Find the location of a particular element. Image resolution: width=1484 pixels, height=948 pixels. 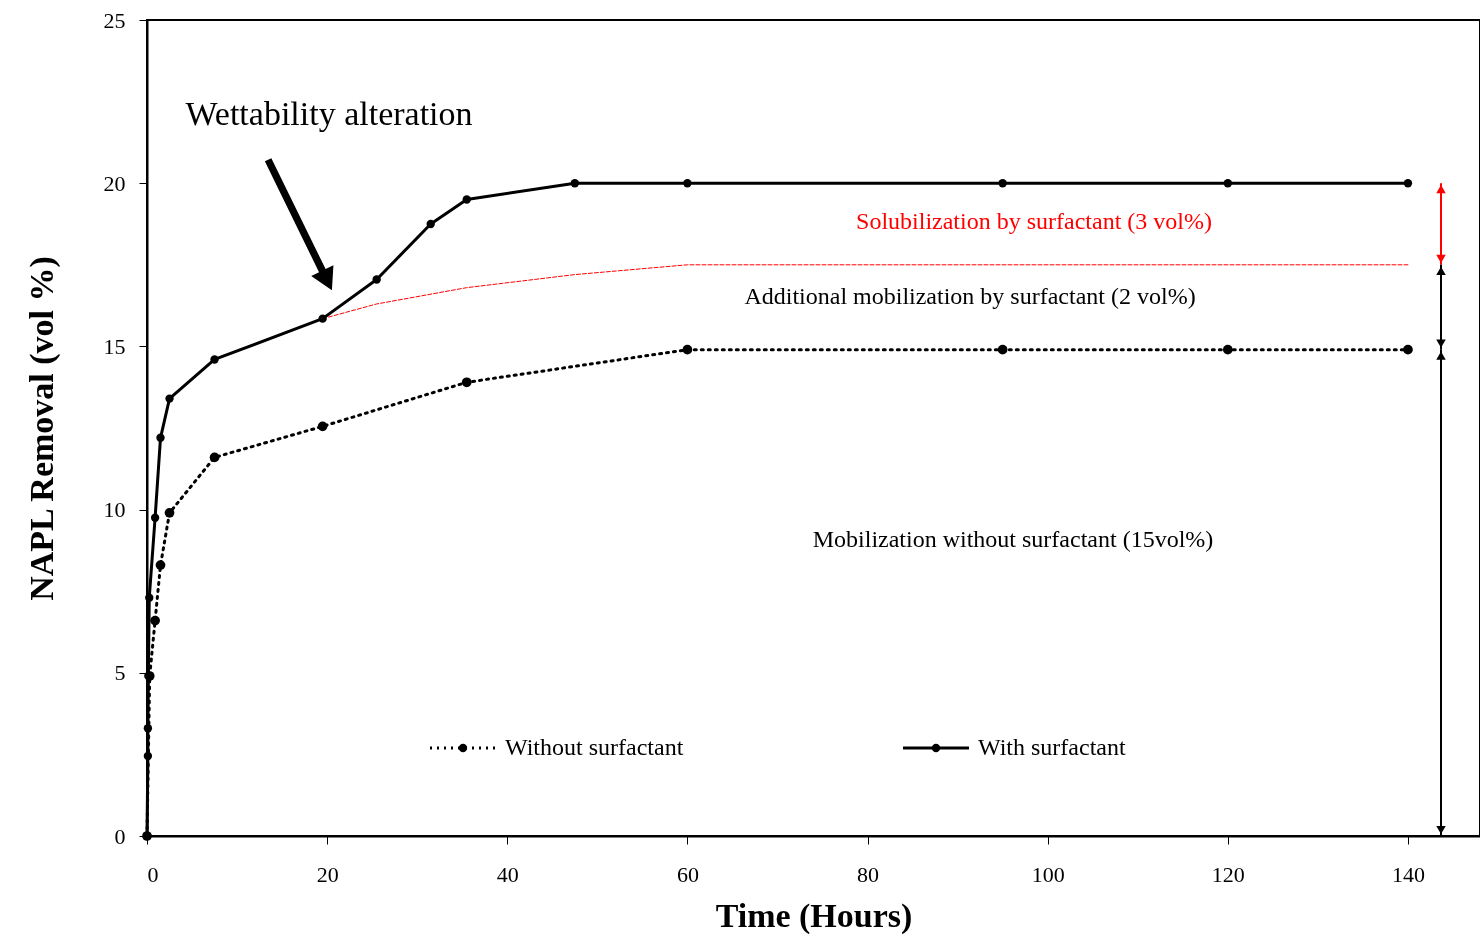

annotation: Solubilization by surfactant (3 vol%) is located at coordinates (1034, 221).